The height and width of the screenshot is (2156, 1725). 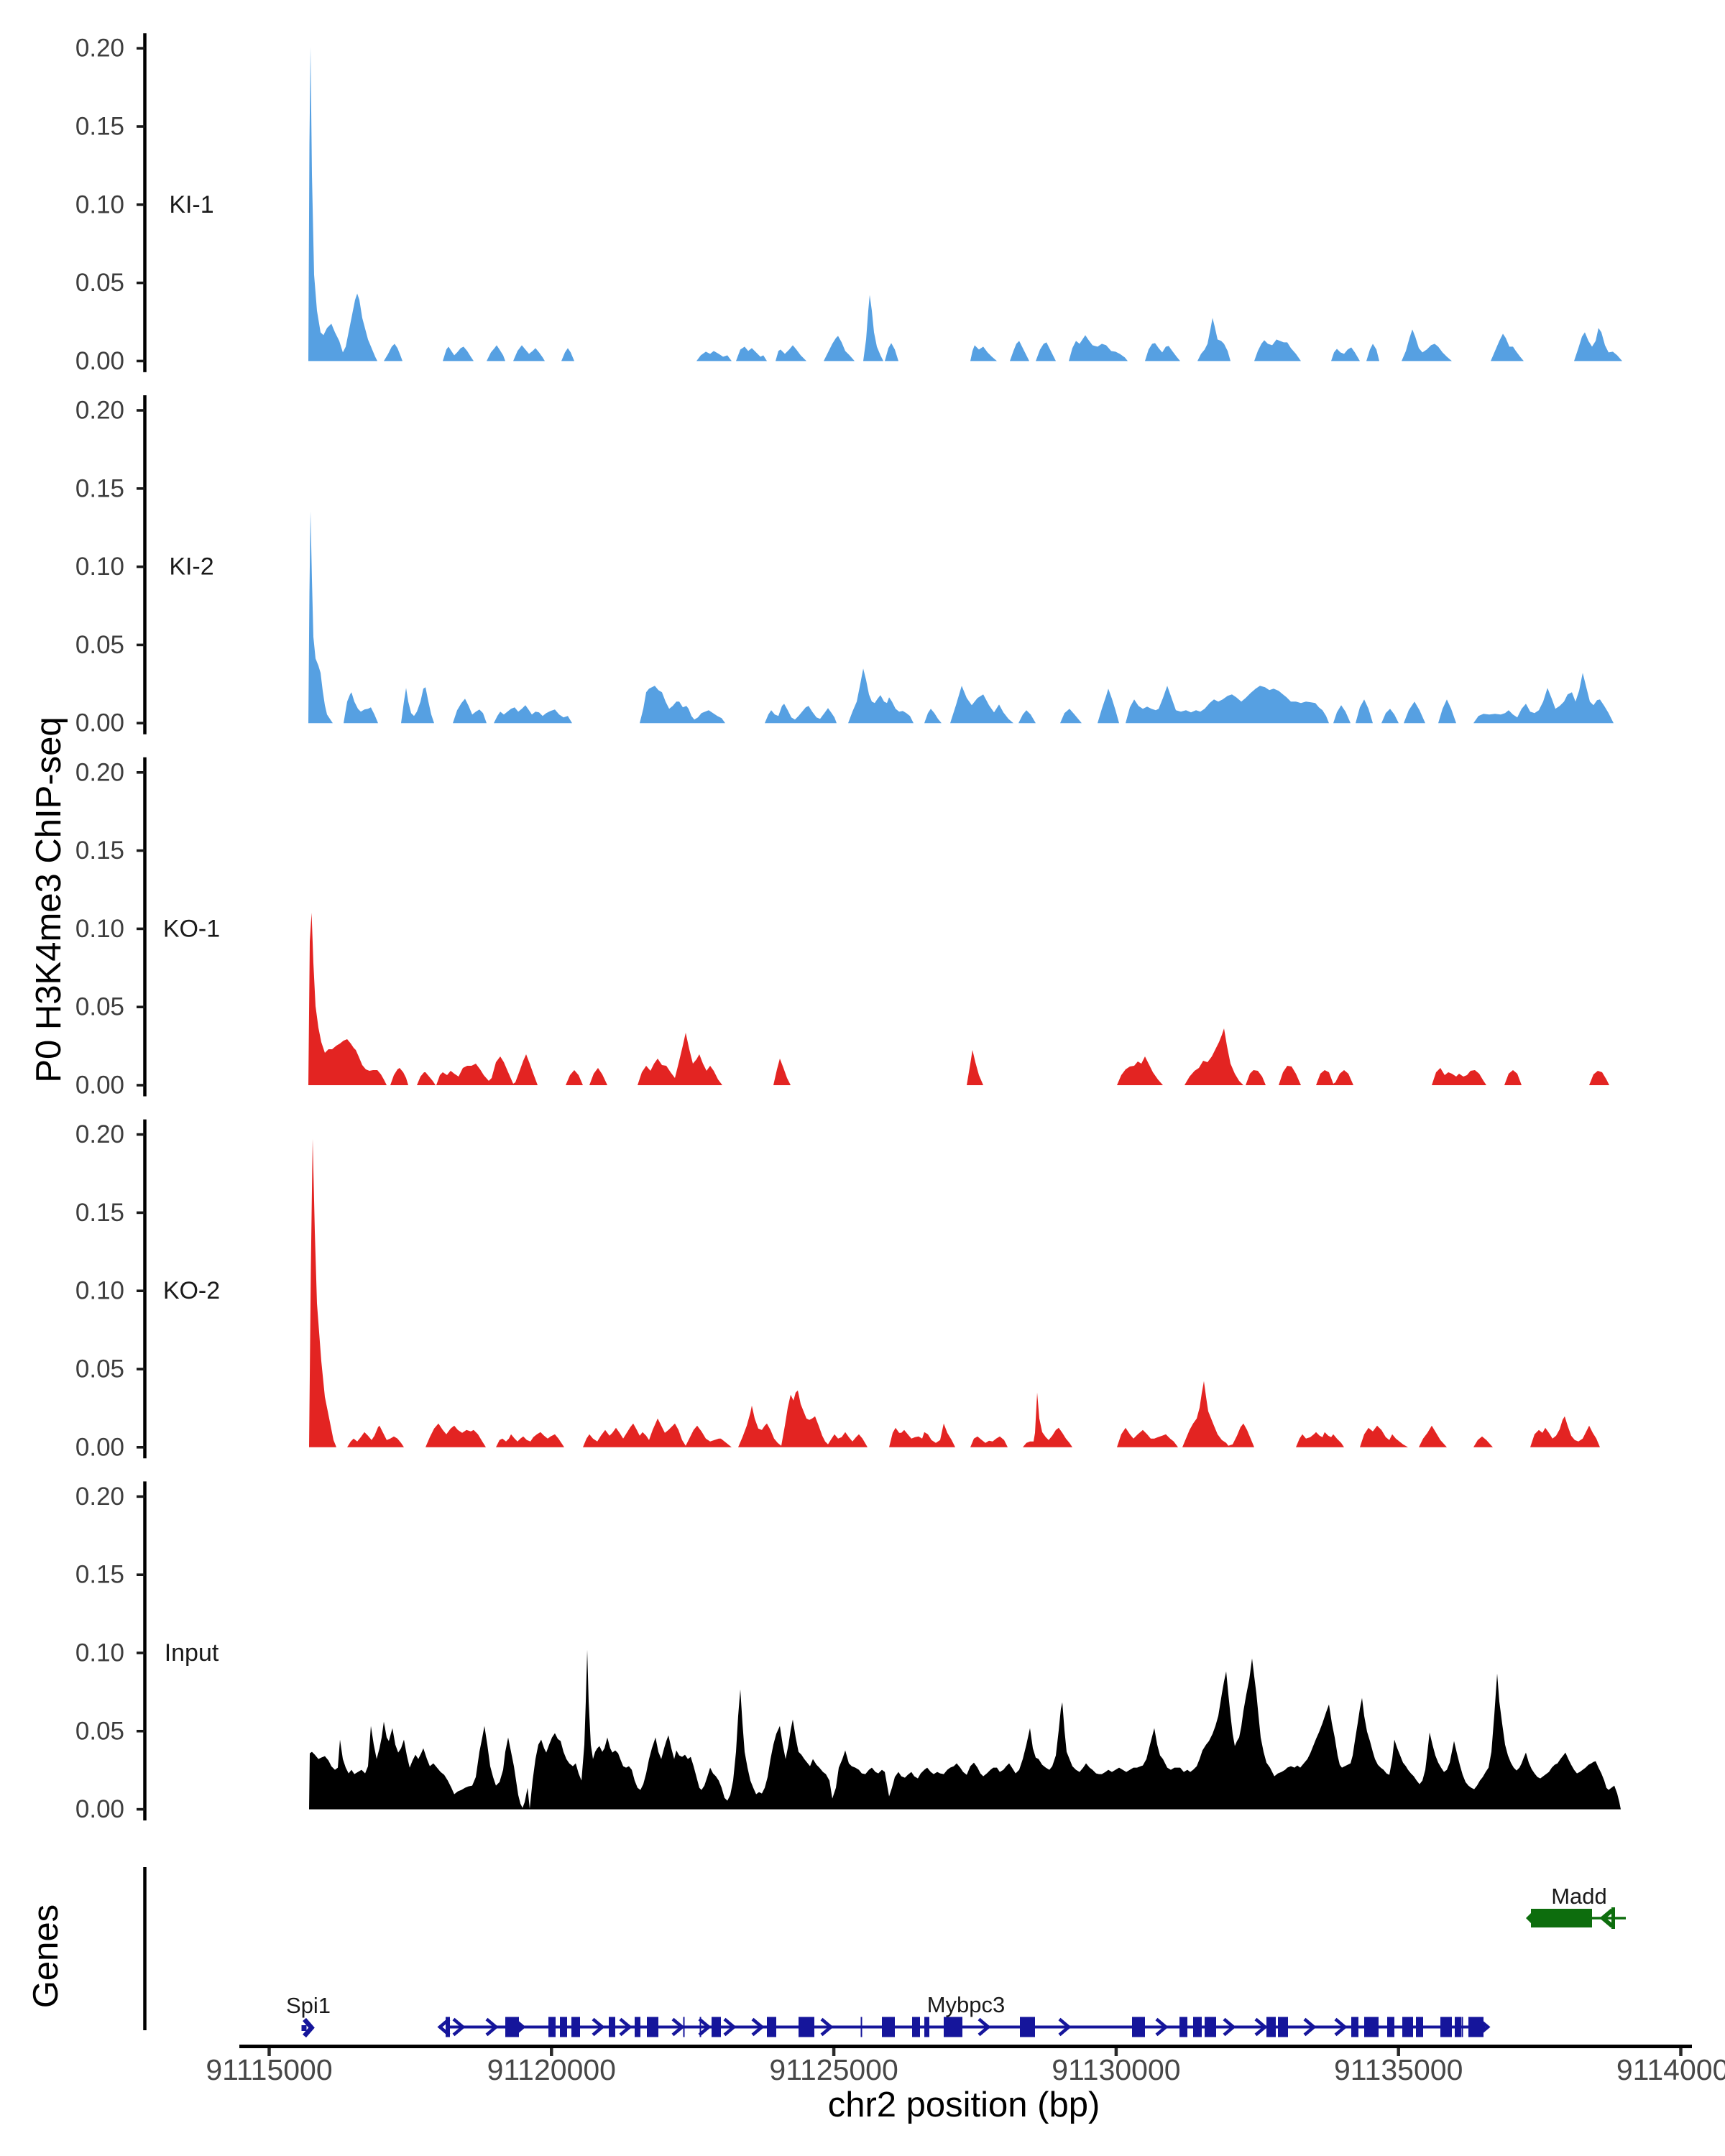 I want to click on svg-text: P0 H3K4me3 ChIP-seq, so click(x=48, y=900).